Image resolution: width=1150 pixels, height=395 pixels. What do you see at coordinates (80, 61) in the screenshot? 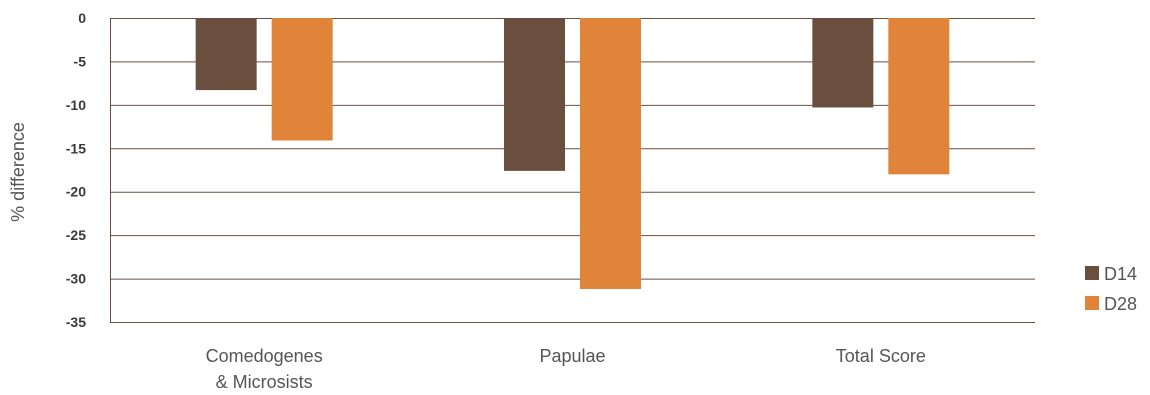
I see `y-tick-label: -5` at bounding box center [80, 61].